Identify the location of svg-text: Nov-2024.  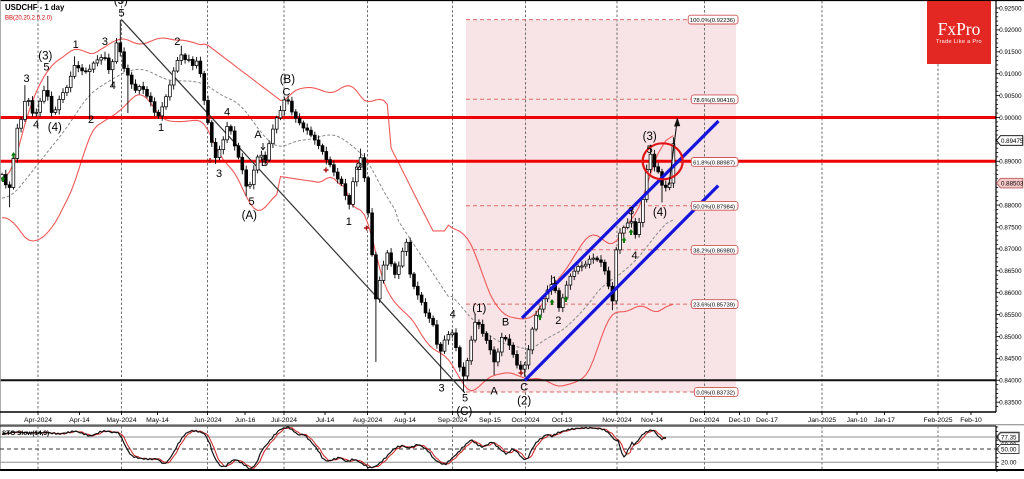
(617, 420).